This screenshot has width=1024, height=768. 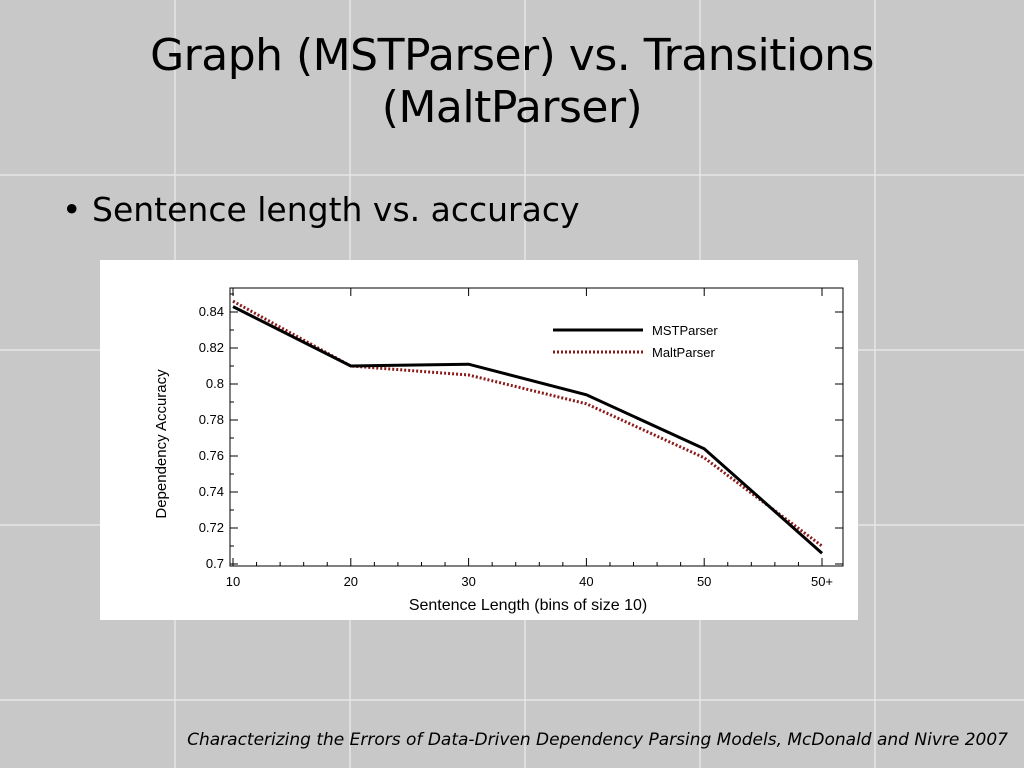 I want to click on x-tick-label: 30, so click(x=468, y=581).